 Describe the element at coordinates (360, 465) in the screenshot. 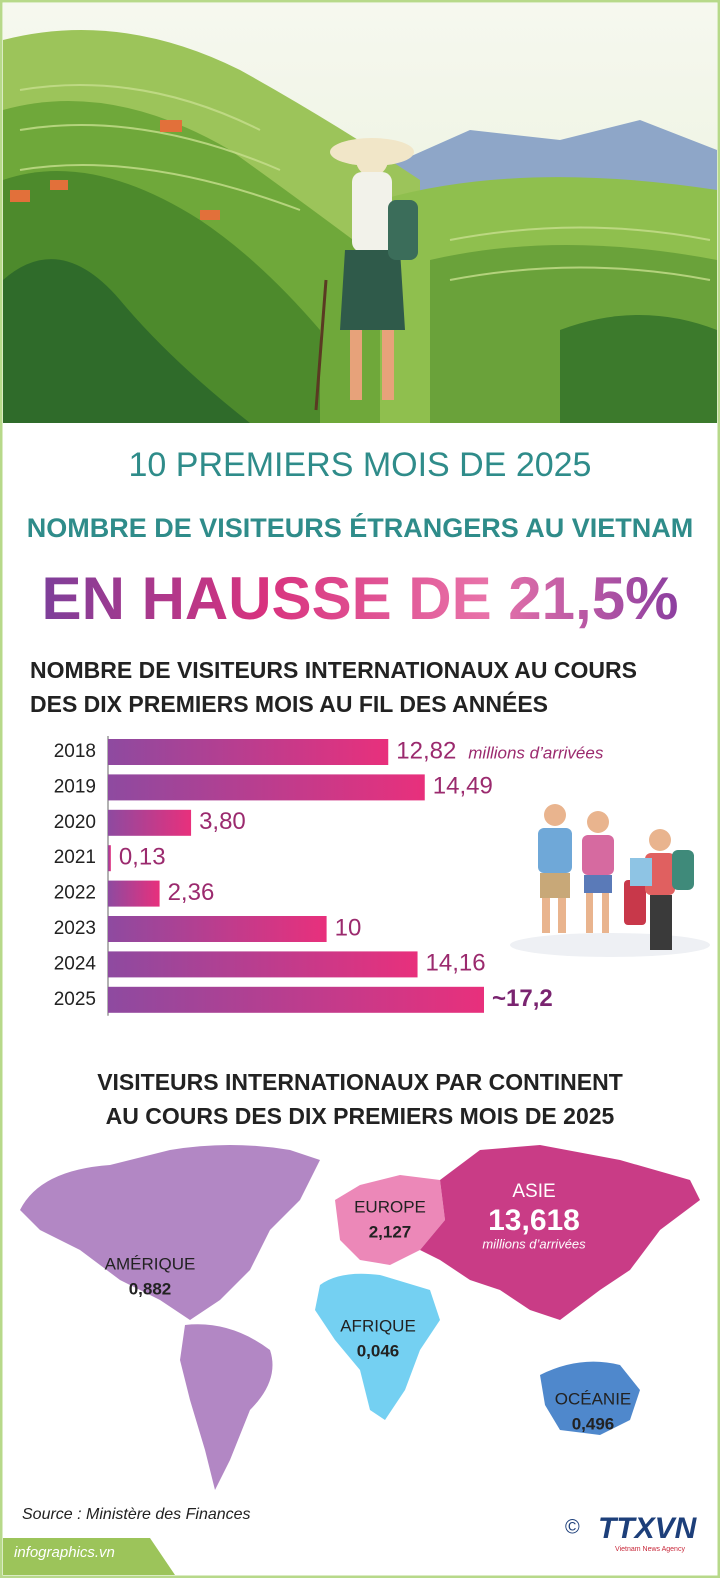

I see `kicker: 10 PREMIERS MOIS DE 2025` at that location.